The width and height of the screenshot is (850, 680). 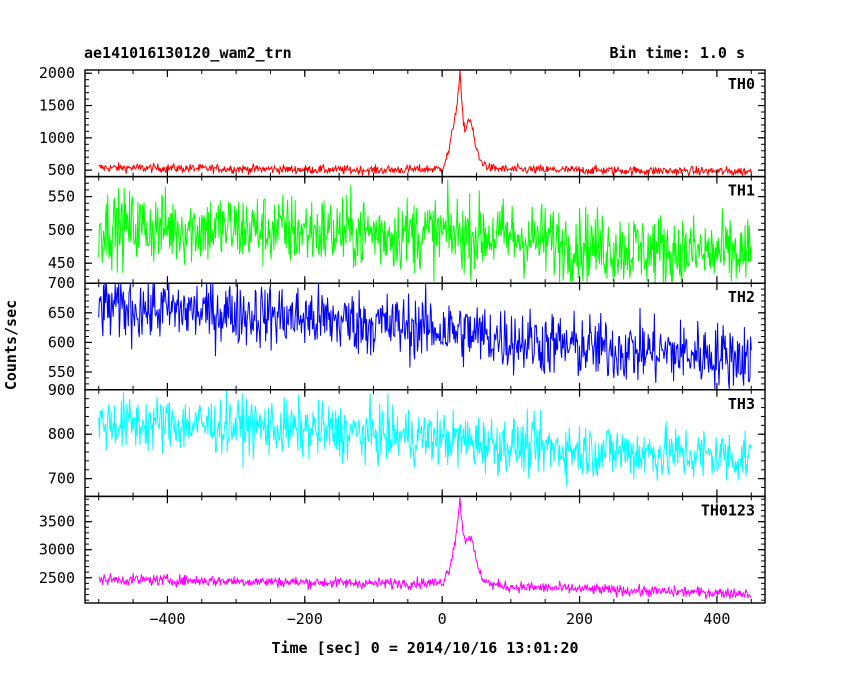 What do you see at coordinates (57, 522) in the screenshot?
I see `y-tick-label: 3500` at bounding box center [57, 522].